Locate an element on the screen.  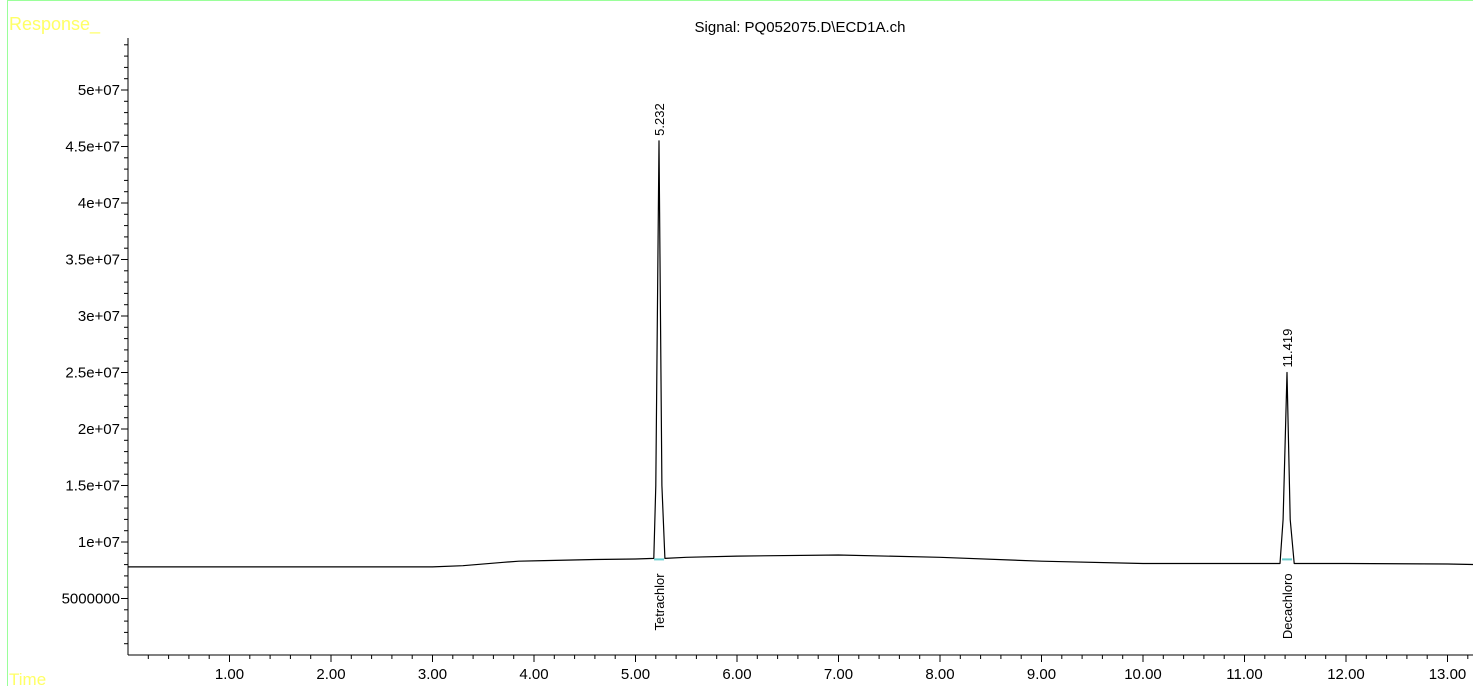
x-tick-label: 10.00 is located at coordinates (1143, 674).